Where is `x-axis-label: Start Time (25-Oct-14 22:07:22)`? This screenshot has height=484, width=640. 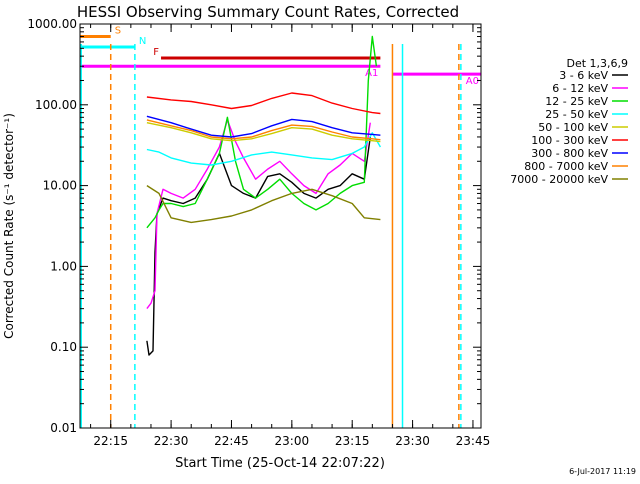
x-axis-label: Start Time (25-Oct-14 22:07:22) is located at coordinates (280, 463).